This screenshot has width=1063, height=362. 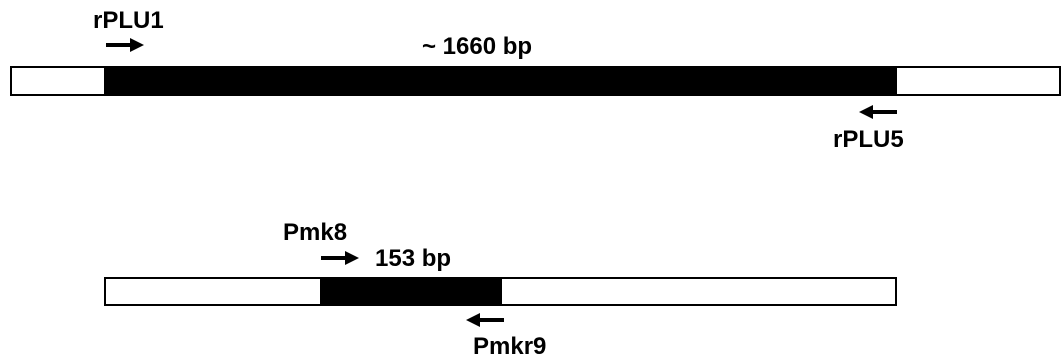 What do you see at coordinates (868, 139) in the screenshot?
I see `reverse-primer-label: rPLU5` at bounding box center [868, 139].